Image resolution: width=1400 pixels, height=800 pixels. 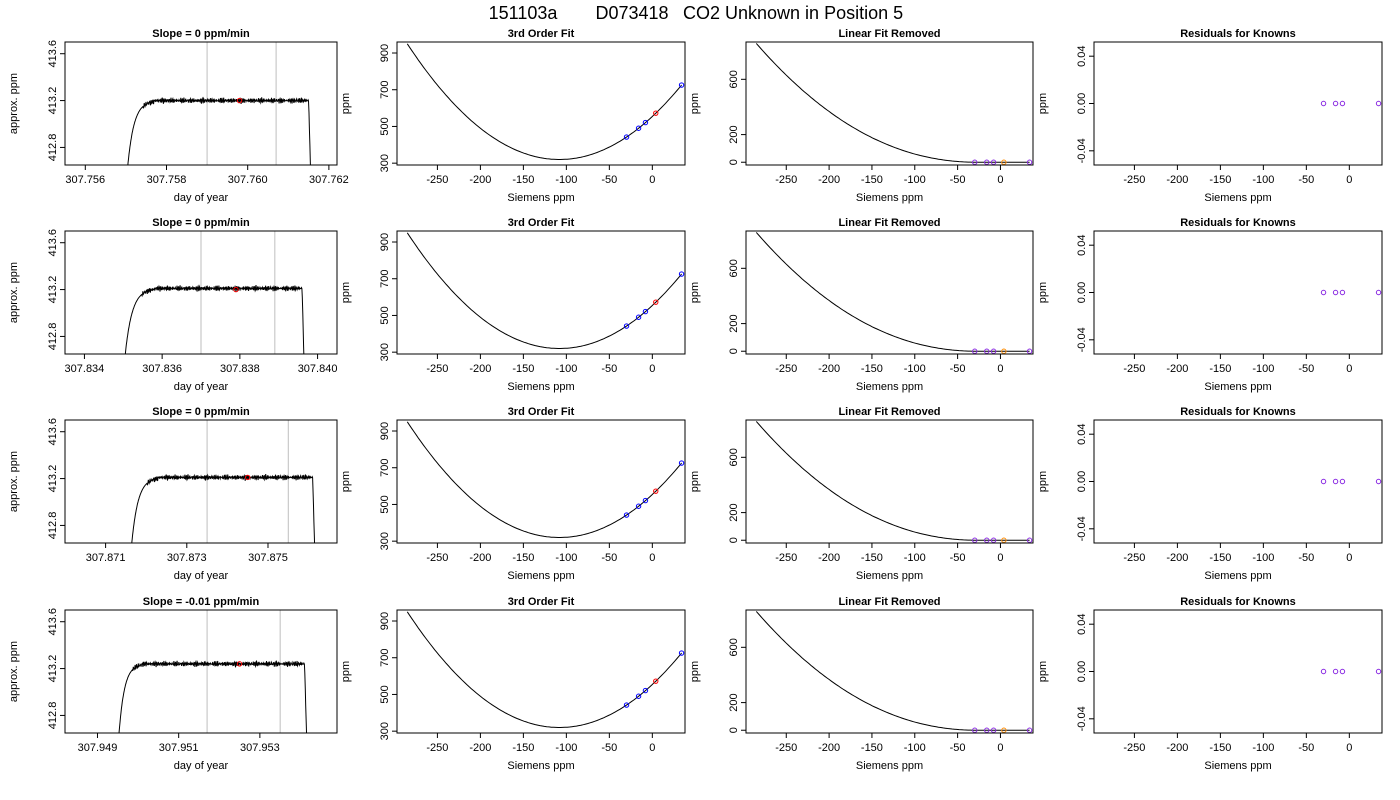 I want to click on y-tick-label: 500, so click(x=385, y=504).